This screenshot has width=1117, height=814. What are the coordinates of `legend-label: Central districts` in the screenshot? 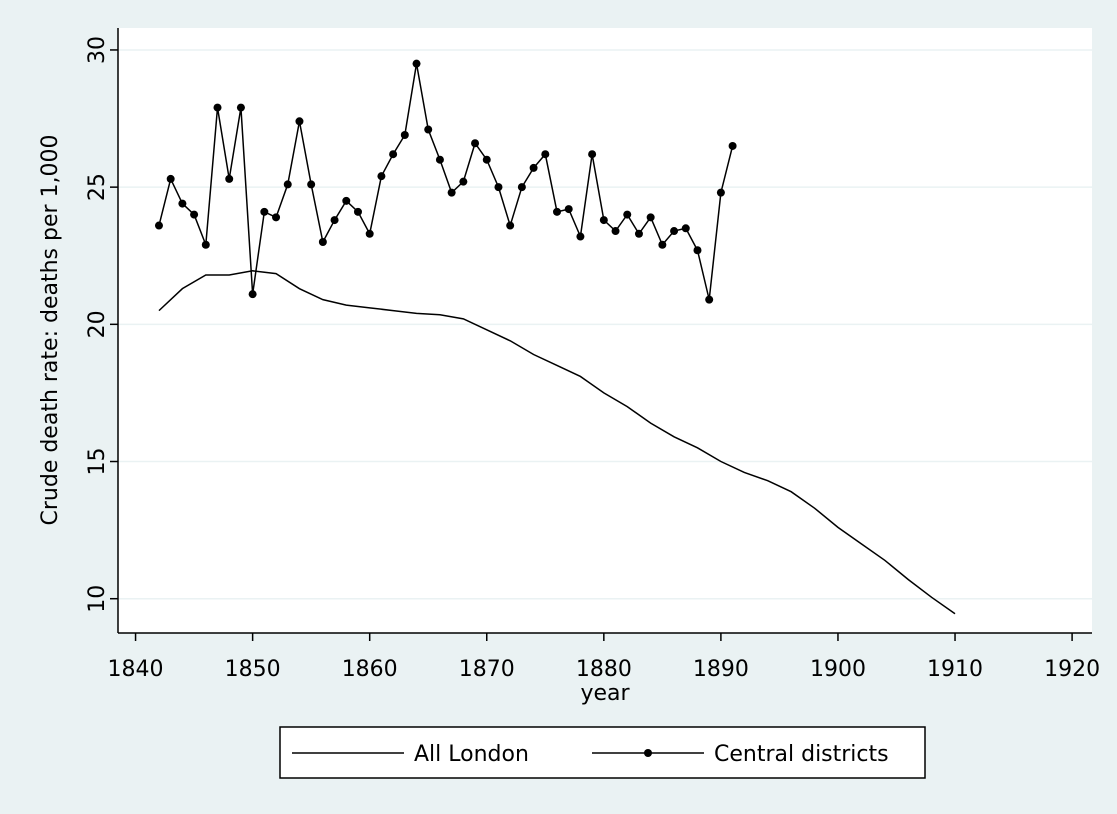 It's located at (801, 754).